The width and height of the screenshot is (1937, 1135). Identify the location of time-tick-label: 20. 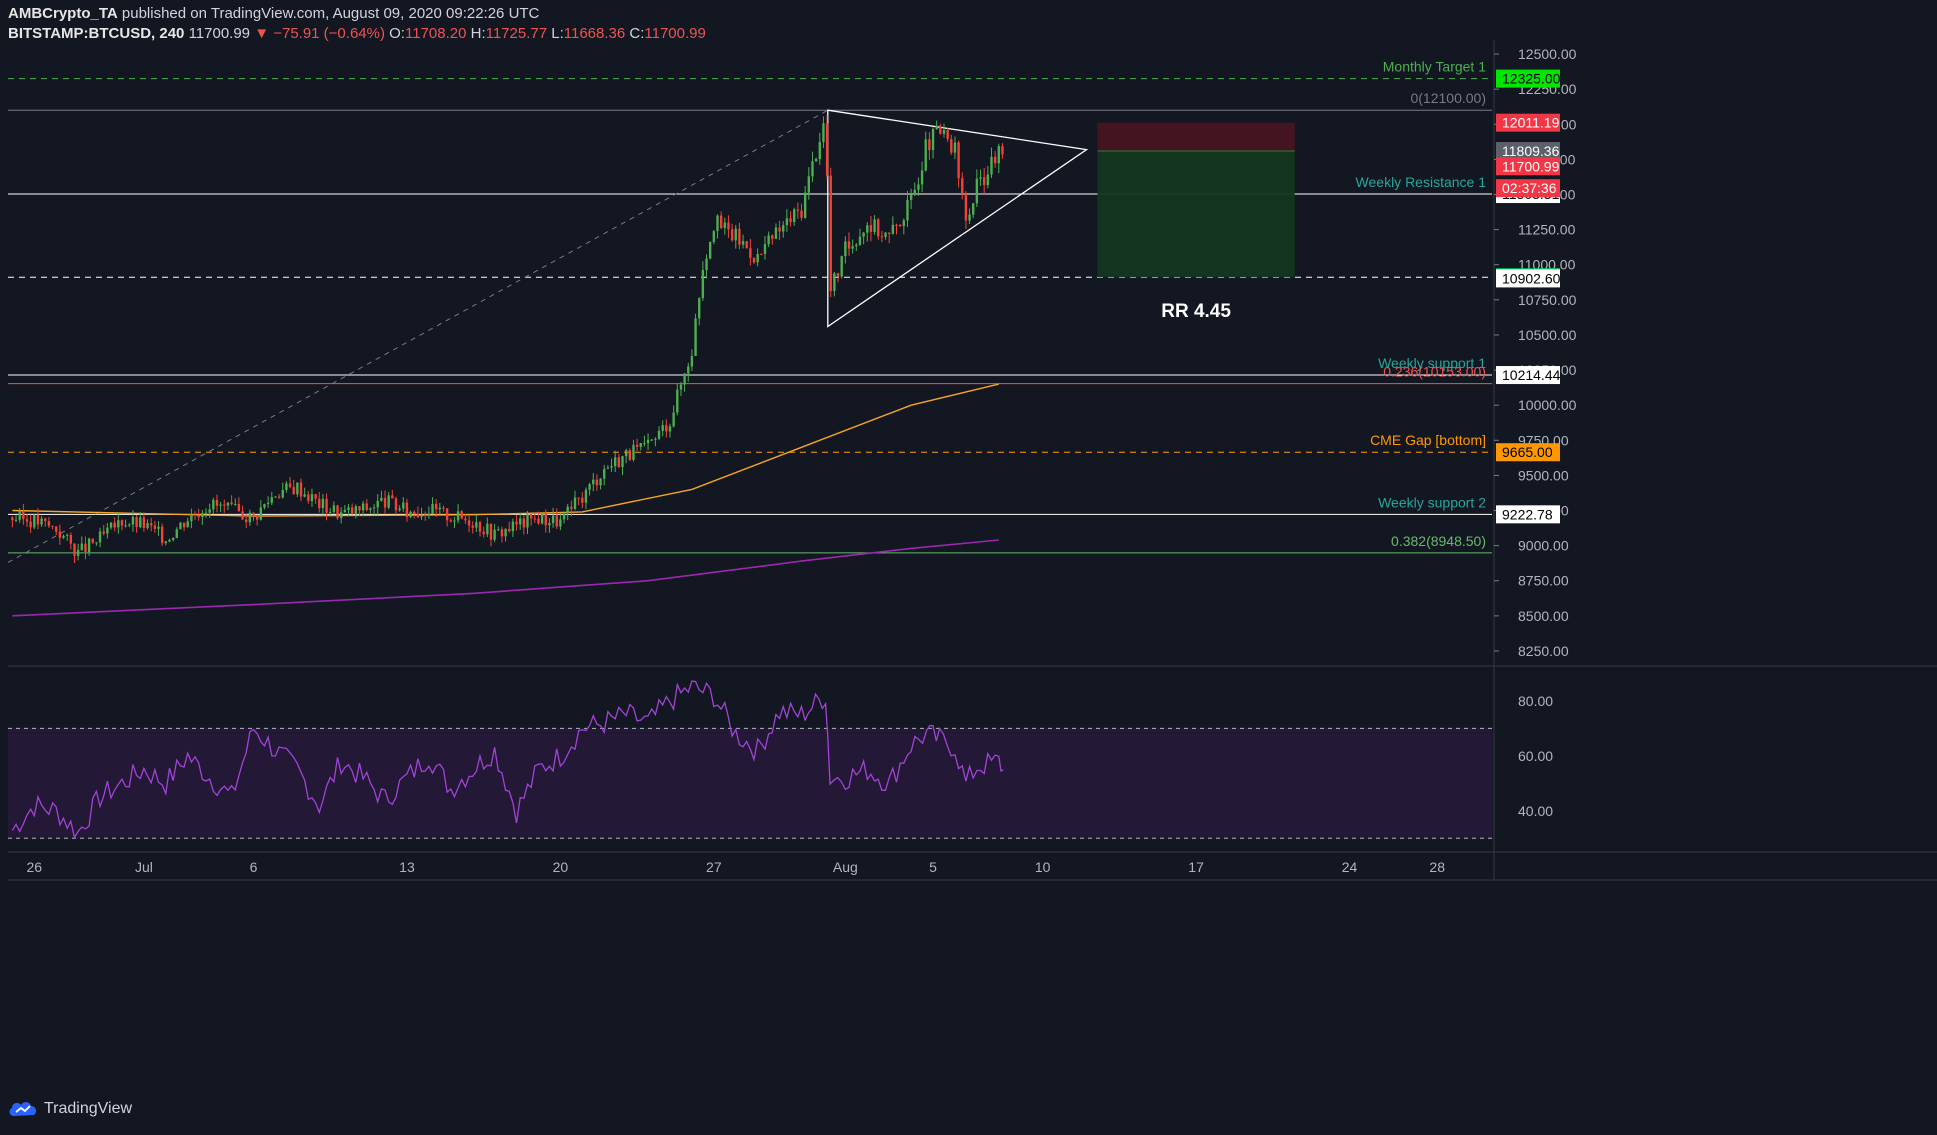
(561, 867).